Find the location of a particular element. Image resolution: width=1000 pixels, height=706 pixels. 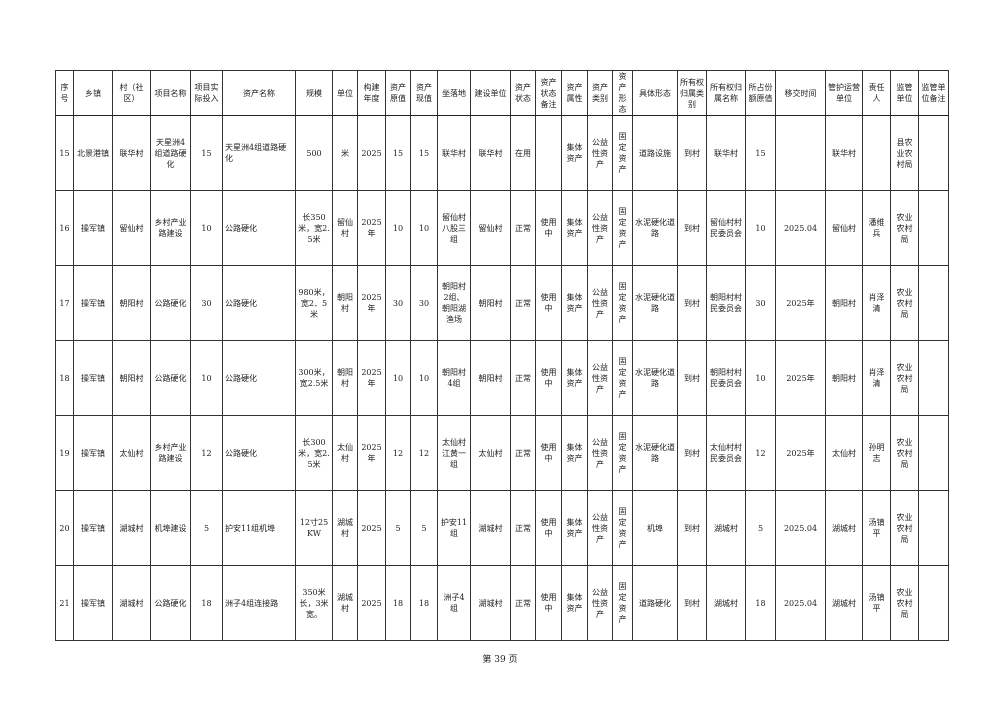

table-cell: 汤镇平 is located at coordinates (876, 528).